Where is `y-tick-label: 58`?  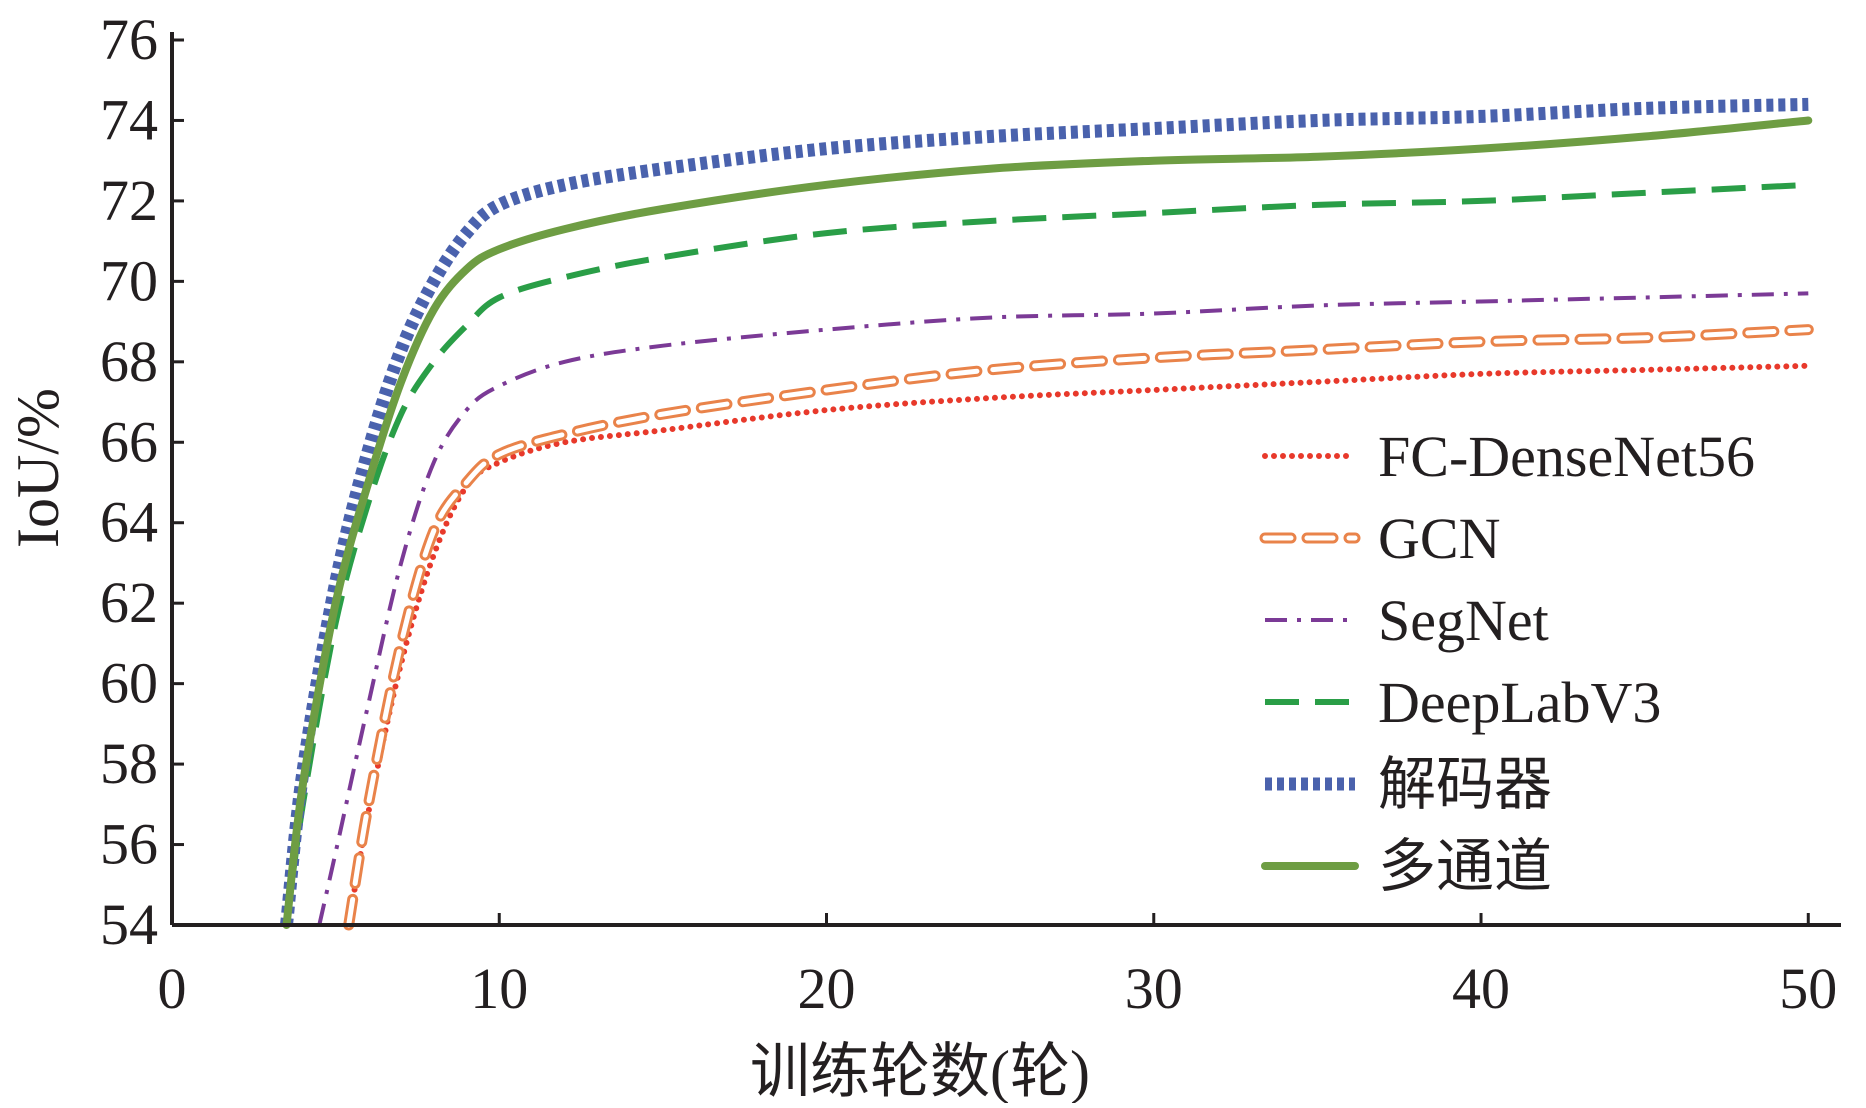 y-tick-label: 58 is located at coordinates (129, 763).